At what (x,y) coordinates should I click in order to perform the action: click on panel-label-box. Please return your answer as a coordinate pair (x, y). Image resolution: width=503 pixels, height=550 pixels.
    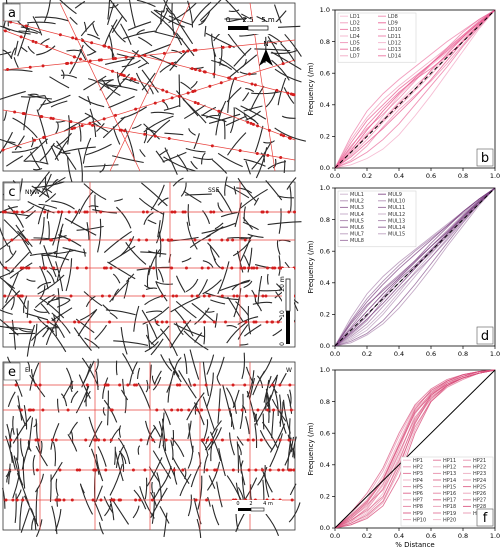
    Looking at the image, I should click on (485, 517).